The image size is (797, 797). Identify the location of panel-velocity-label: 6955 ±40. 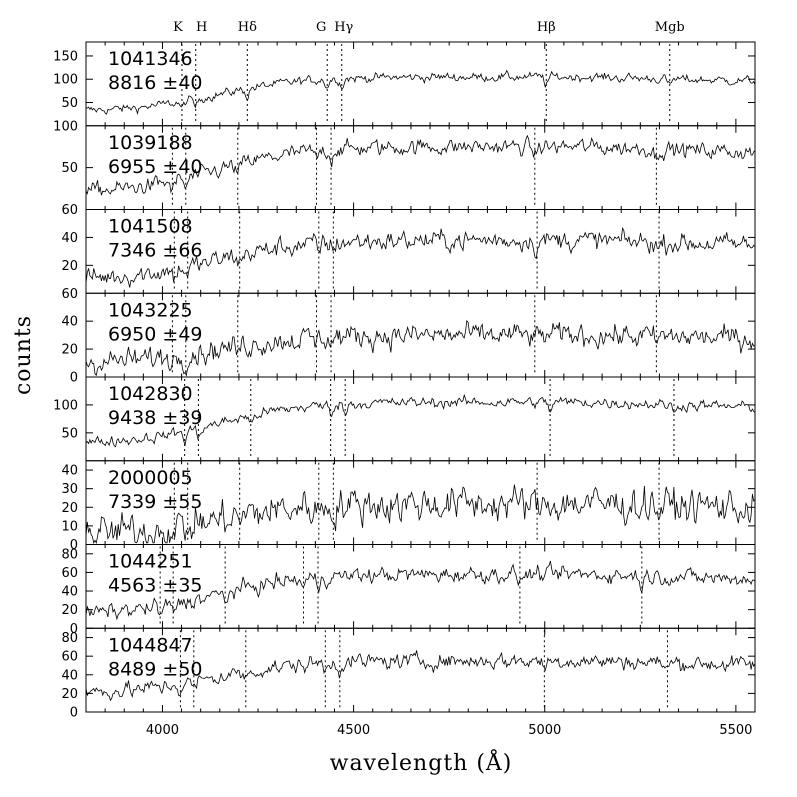
(155, 167).